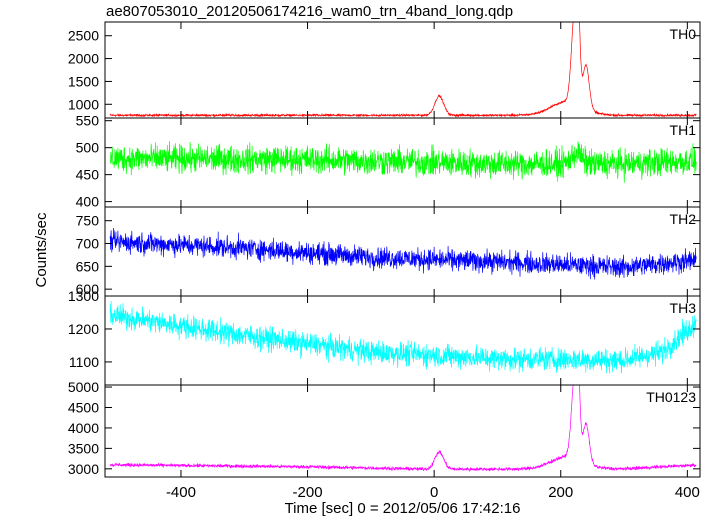 This screenshot has height=516, width=717. I want to click on y-tick-label: 5000, so click(83, 387).